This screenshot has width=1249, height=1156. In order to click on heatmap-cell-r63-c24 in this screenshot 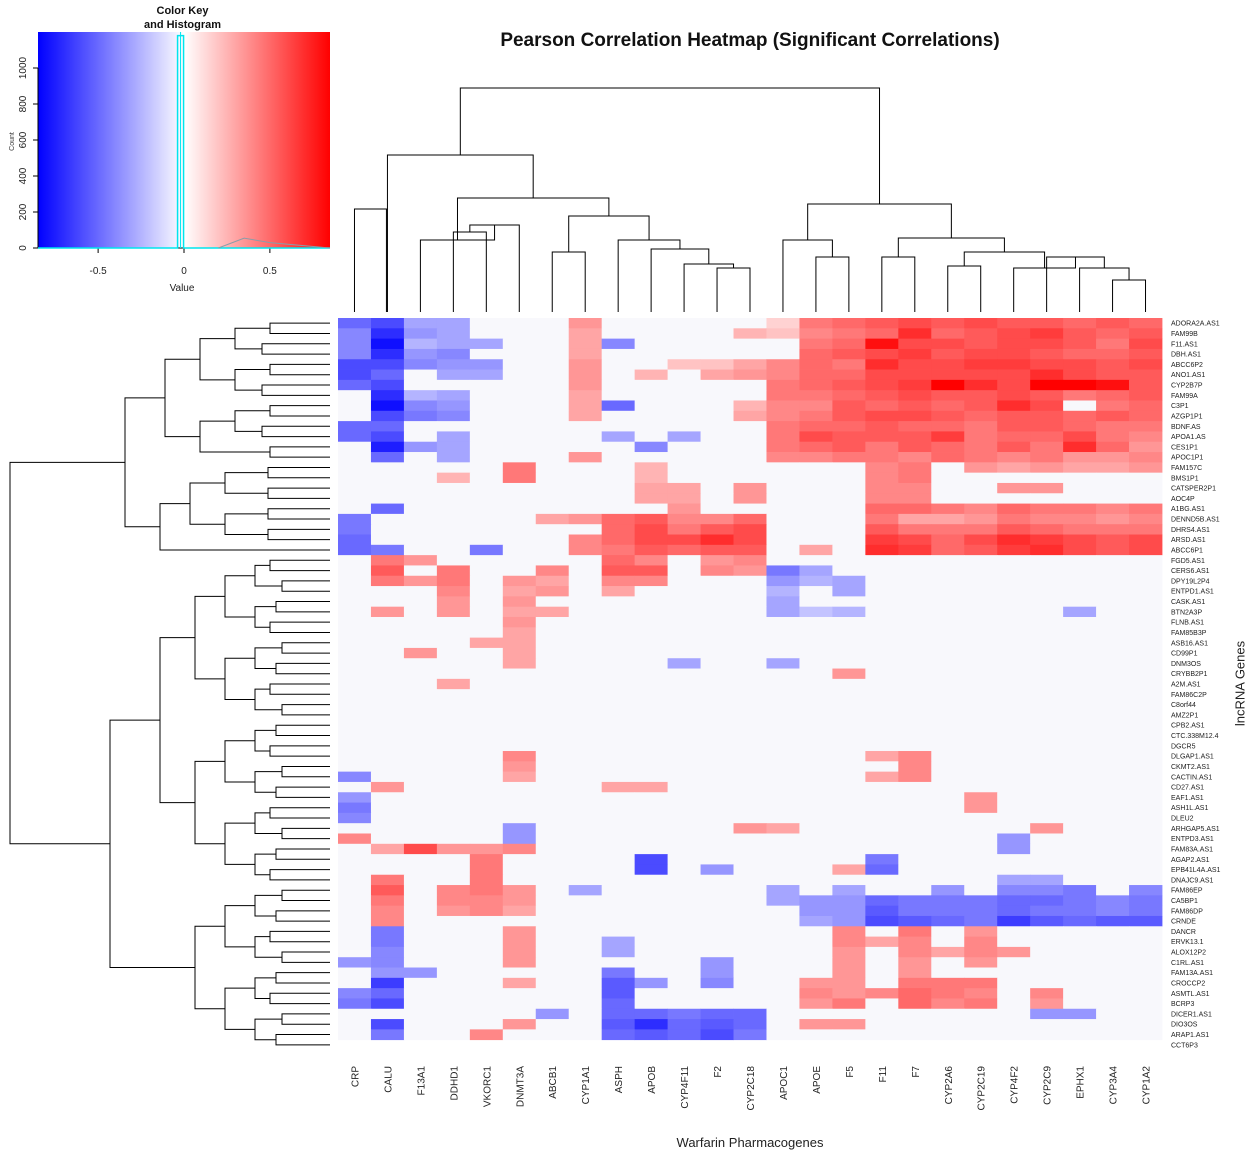, I will do `click(1146, 973)`.